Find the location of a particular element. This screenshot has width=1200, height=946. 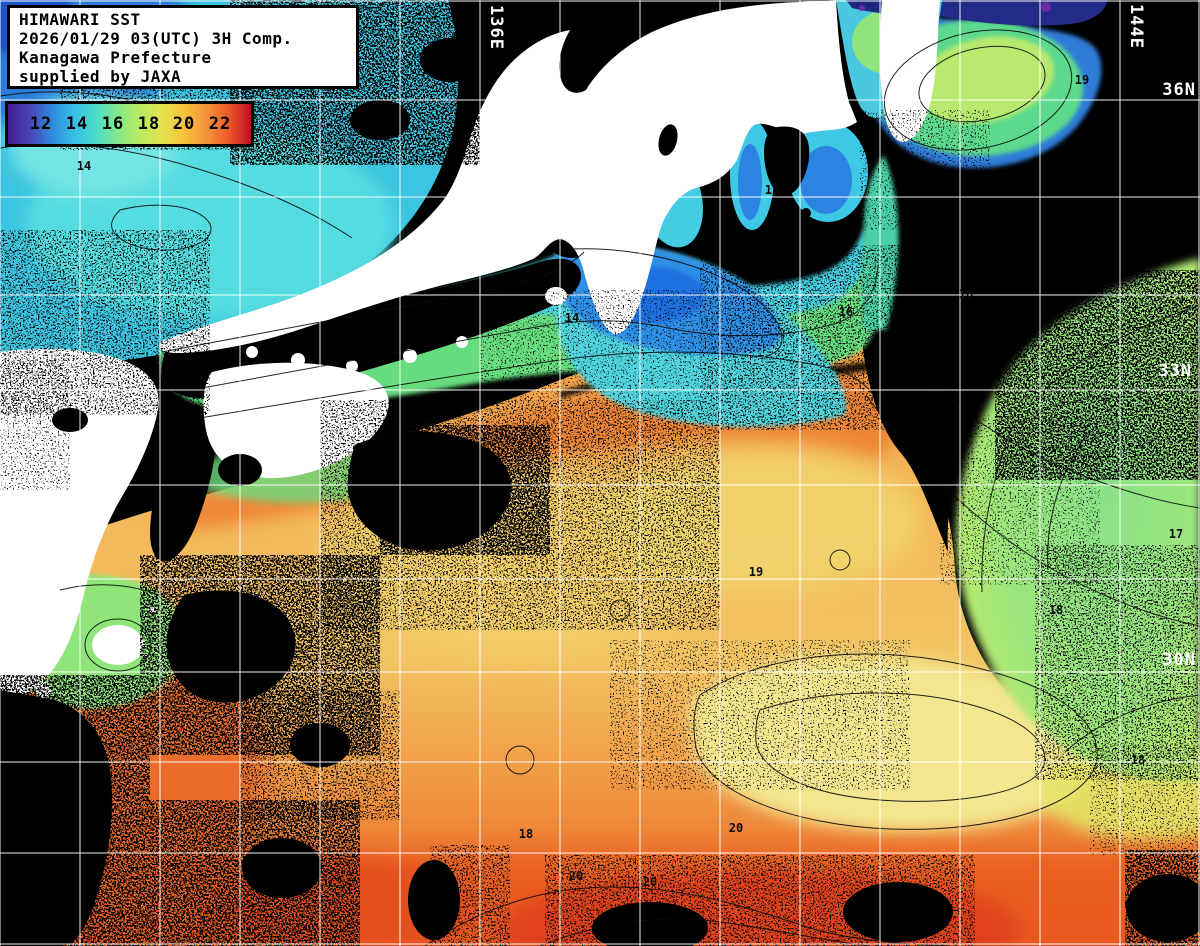

colorbar-gradient is located at coordinates (129, 124).